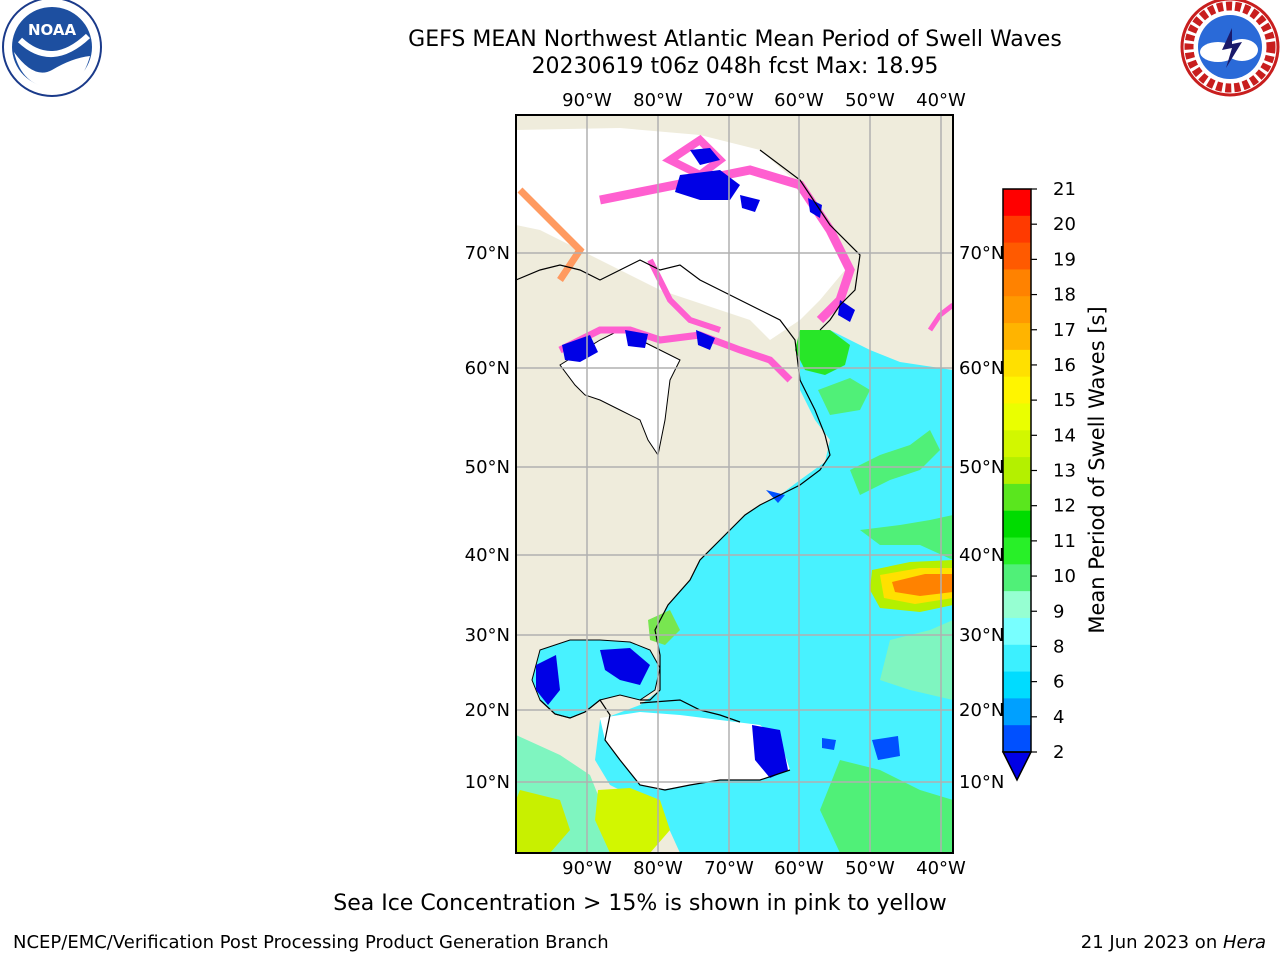 The width and height of the screenshot is (1280, 960). What do you see at coordinates (810, 240) in the screenshot?
I see `coastline-greenland` at bounding box center [810, 240].